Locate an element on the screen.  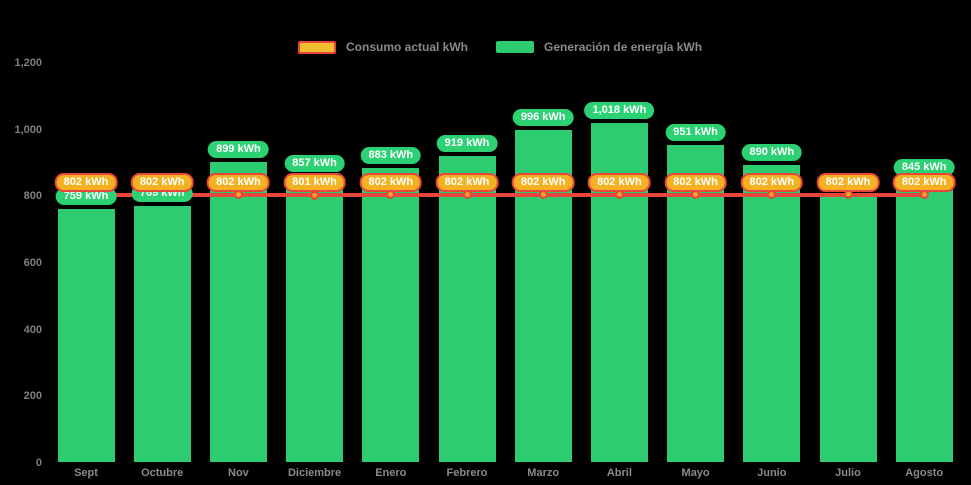
x-axis-label-enero: Enero is located at coordinates (391, 473).